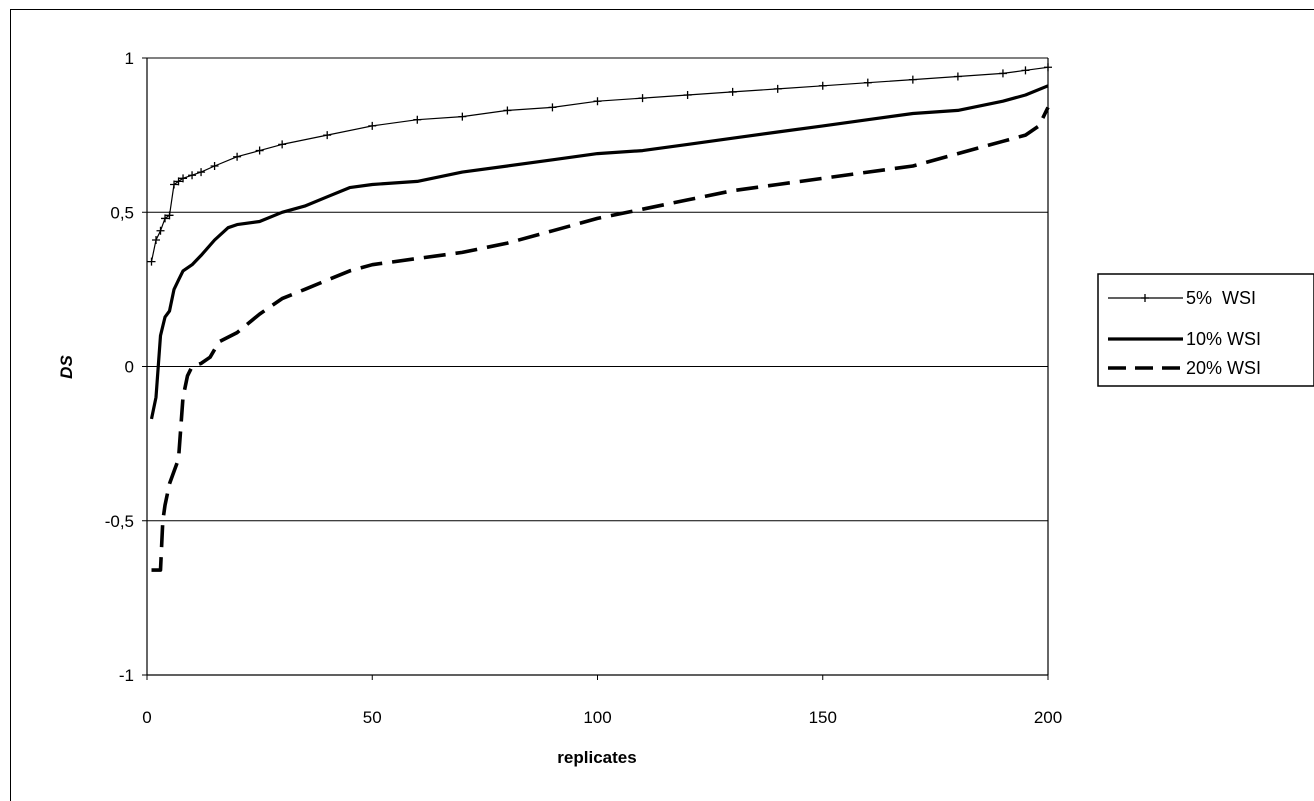 This screenshot has height=801, width=1314. I want to click on x-axis-label: replicates, so click(596, 757).